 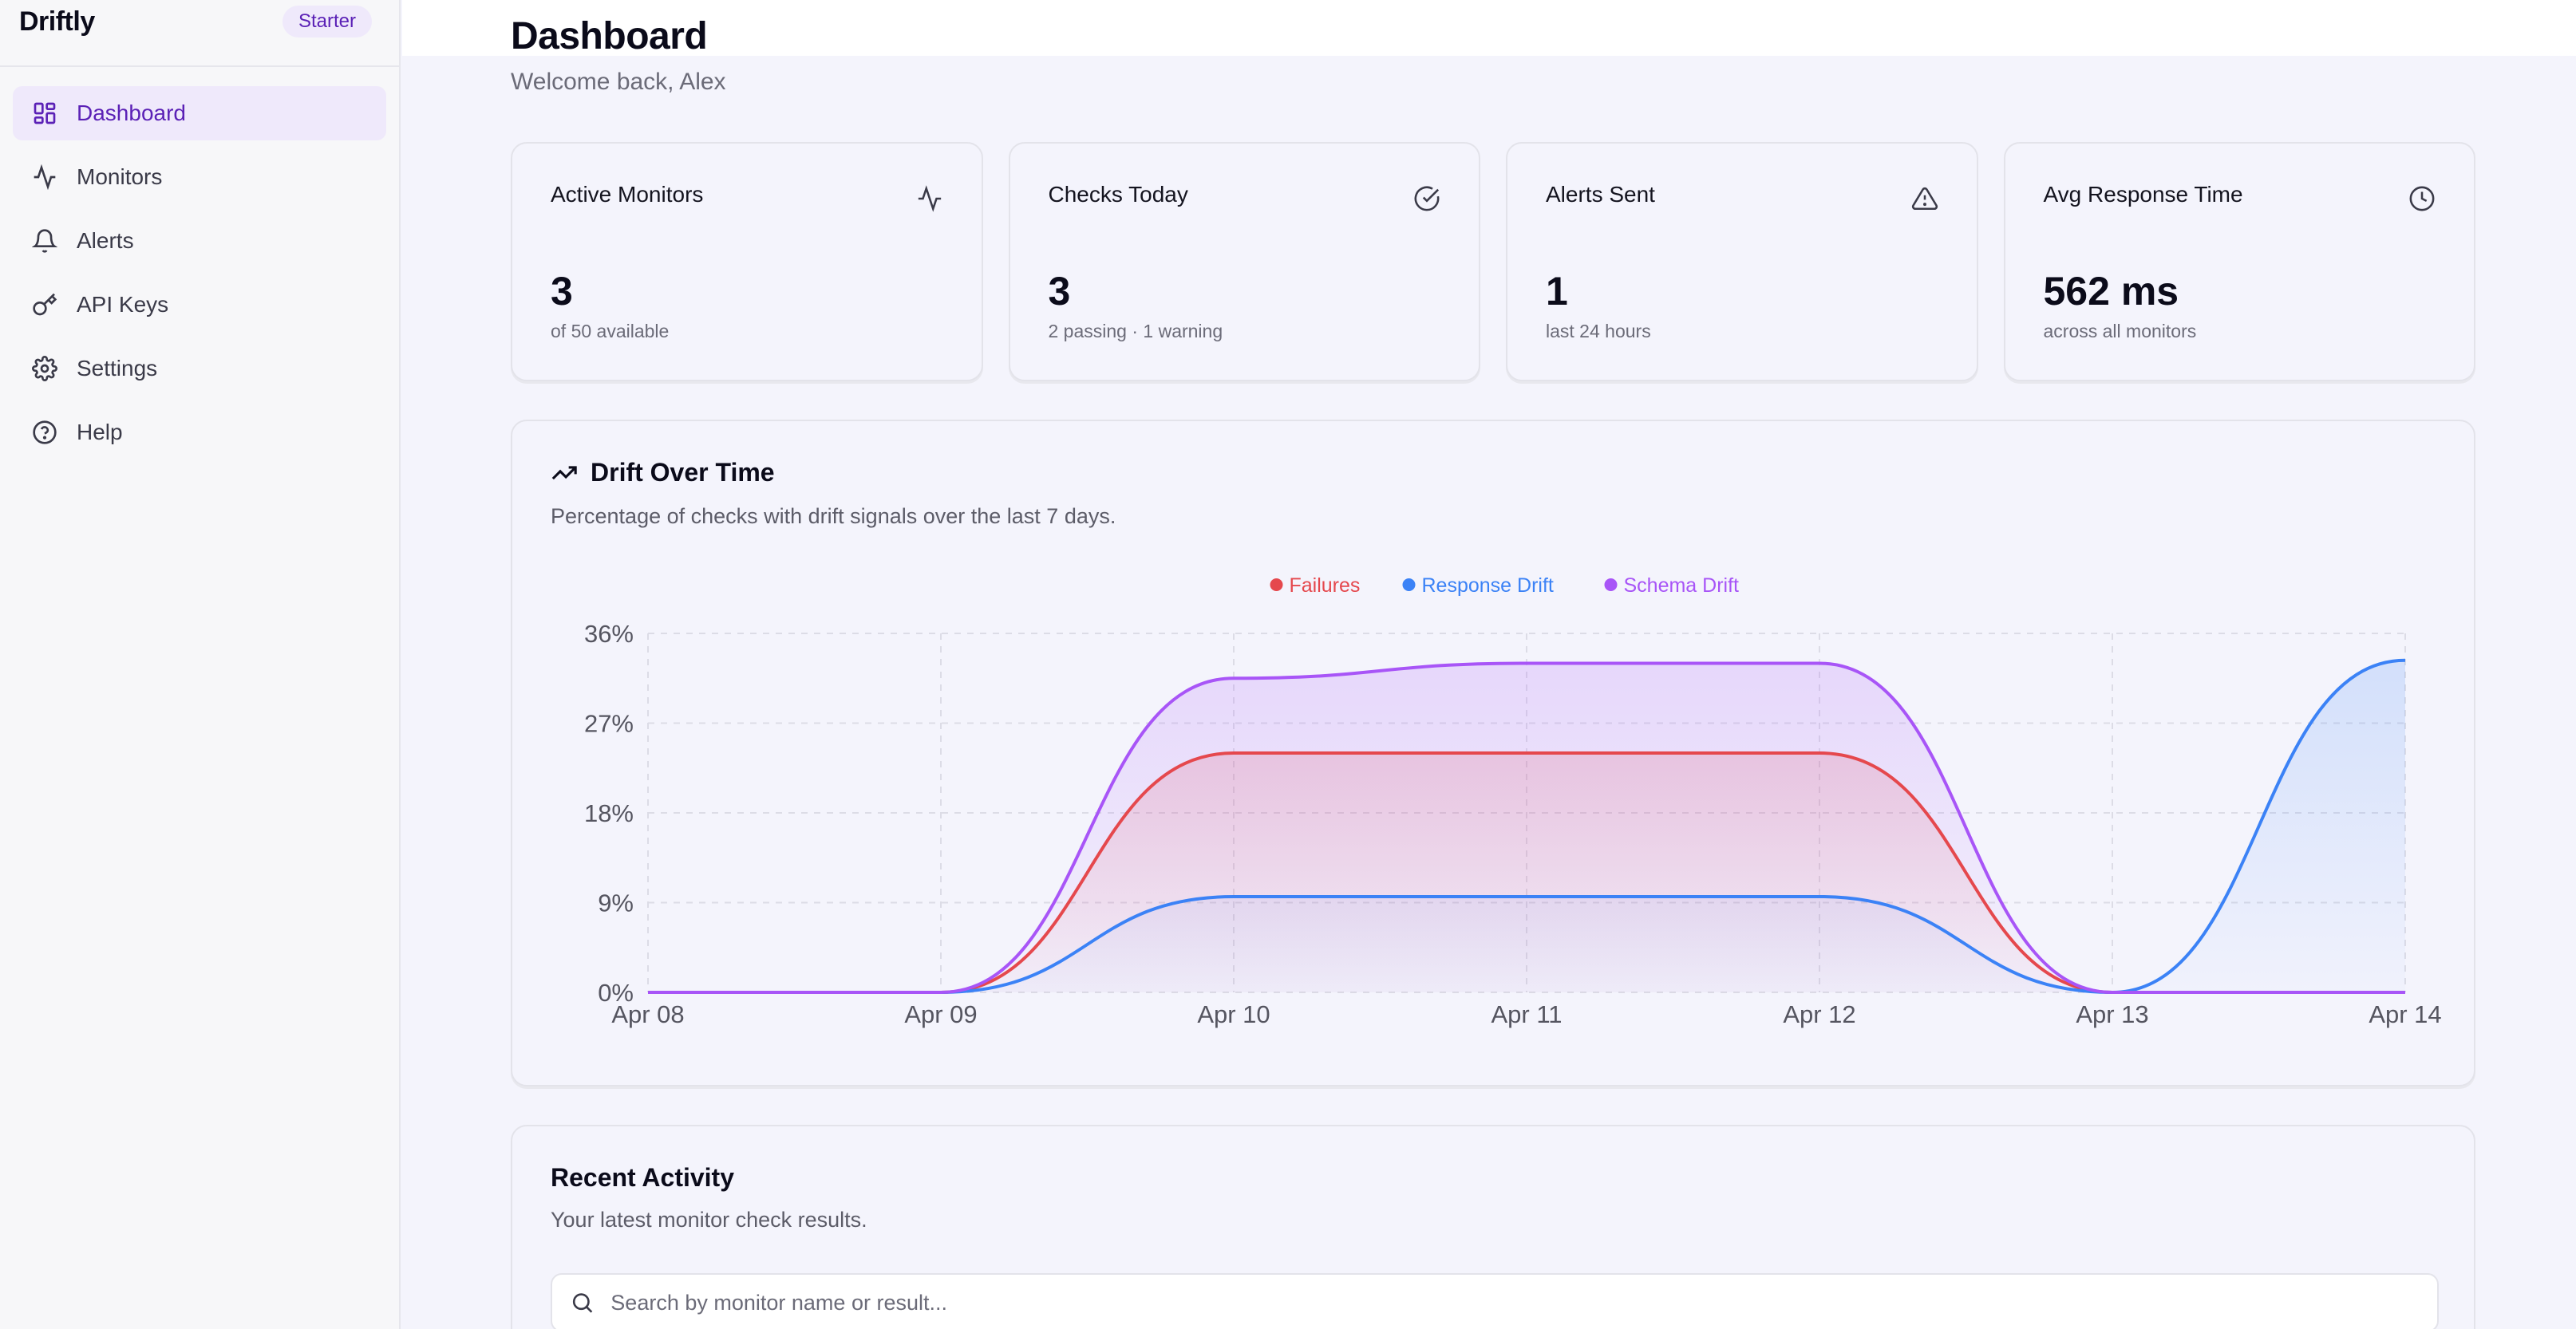 What do you see at coordinates (1135, 331) in the screenshot?
I see `stat-sub: 2 passing · 1 warning` at bounding box center [1135, 331].